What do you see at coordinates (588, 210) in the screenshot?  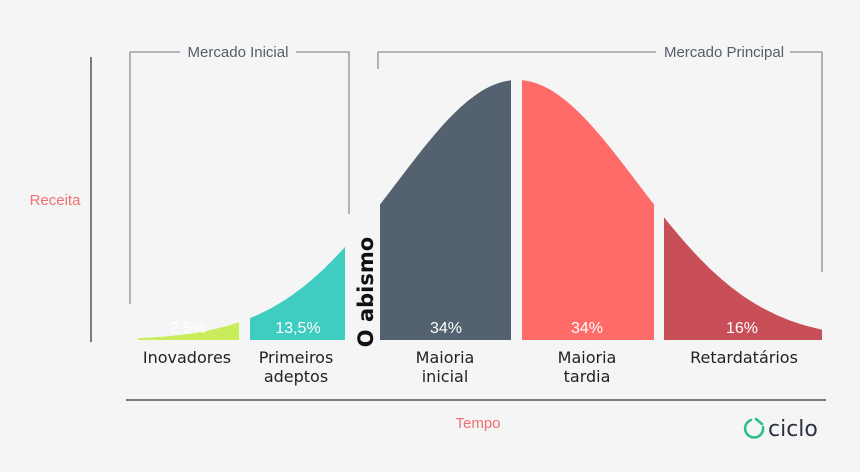 I see `segment-maioria-tardia` at bounding box center [588, 210].